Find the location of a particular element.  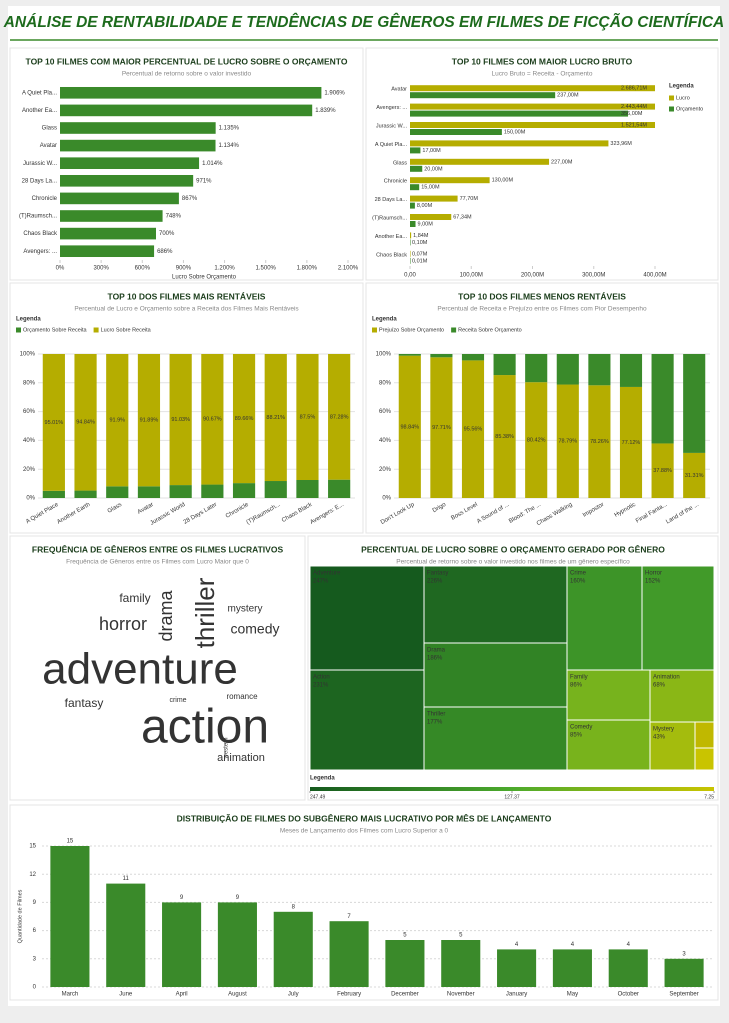

x-tick-label: March is located at coordinates (70, 995).